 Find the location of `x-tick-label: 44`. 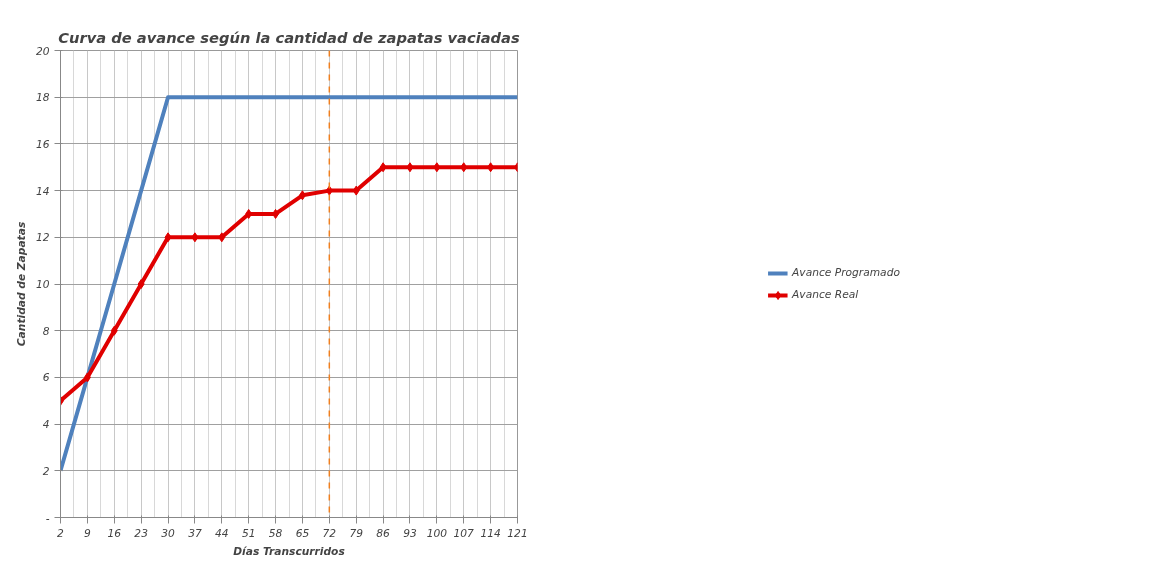

x-tick-label: 44 is located at coordinates (222, 533).